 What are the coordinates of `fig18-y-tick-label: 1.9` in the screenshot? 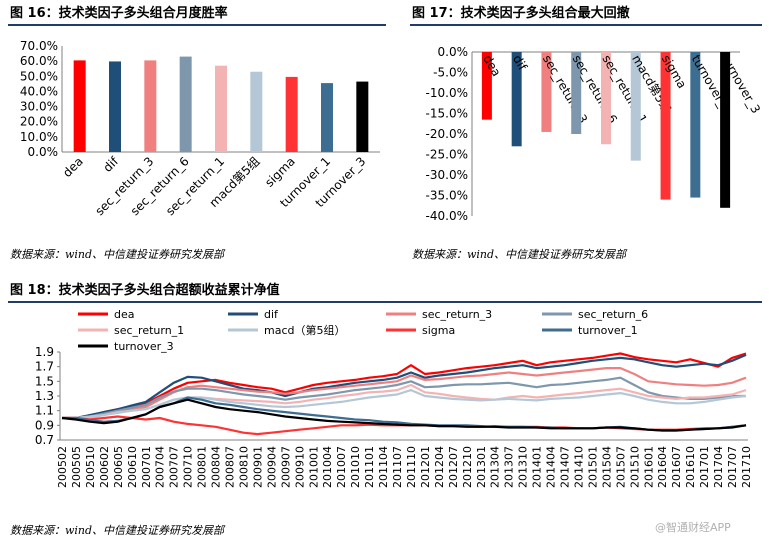 It's located at (44, 352).